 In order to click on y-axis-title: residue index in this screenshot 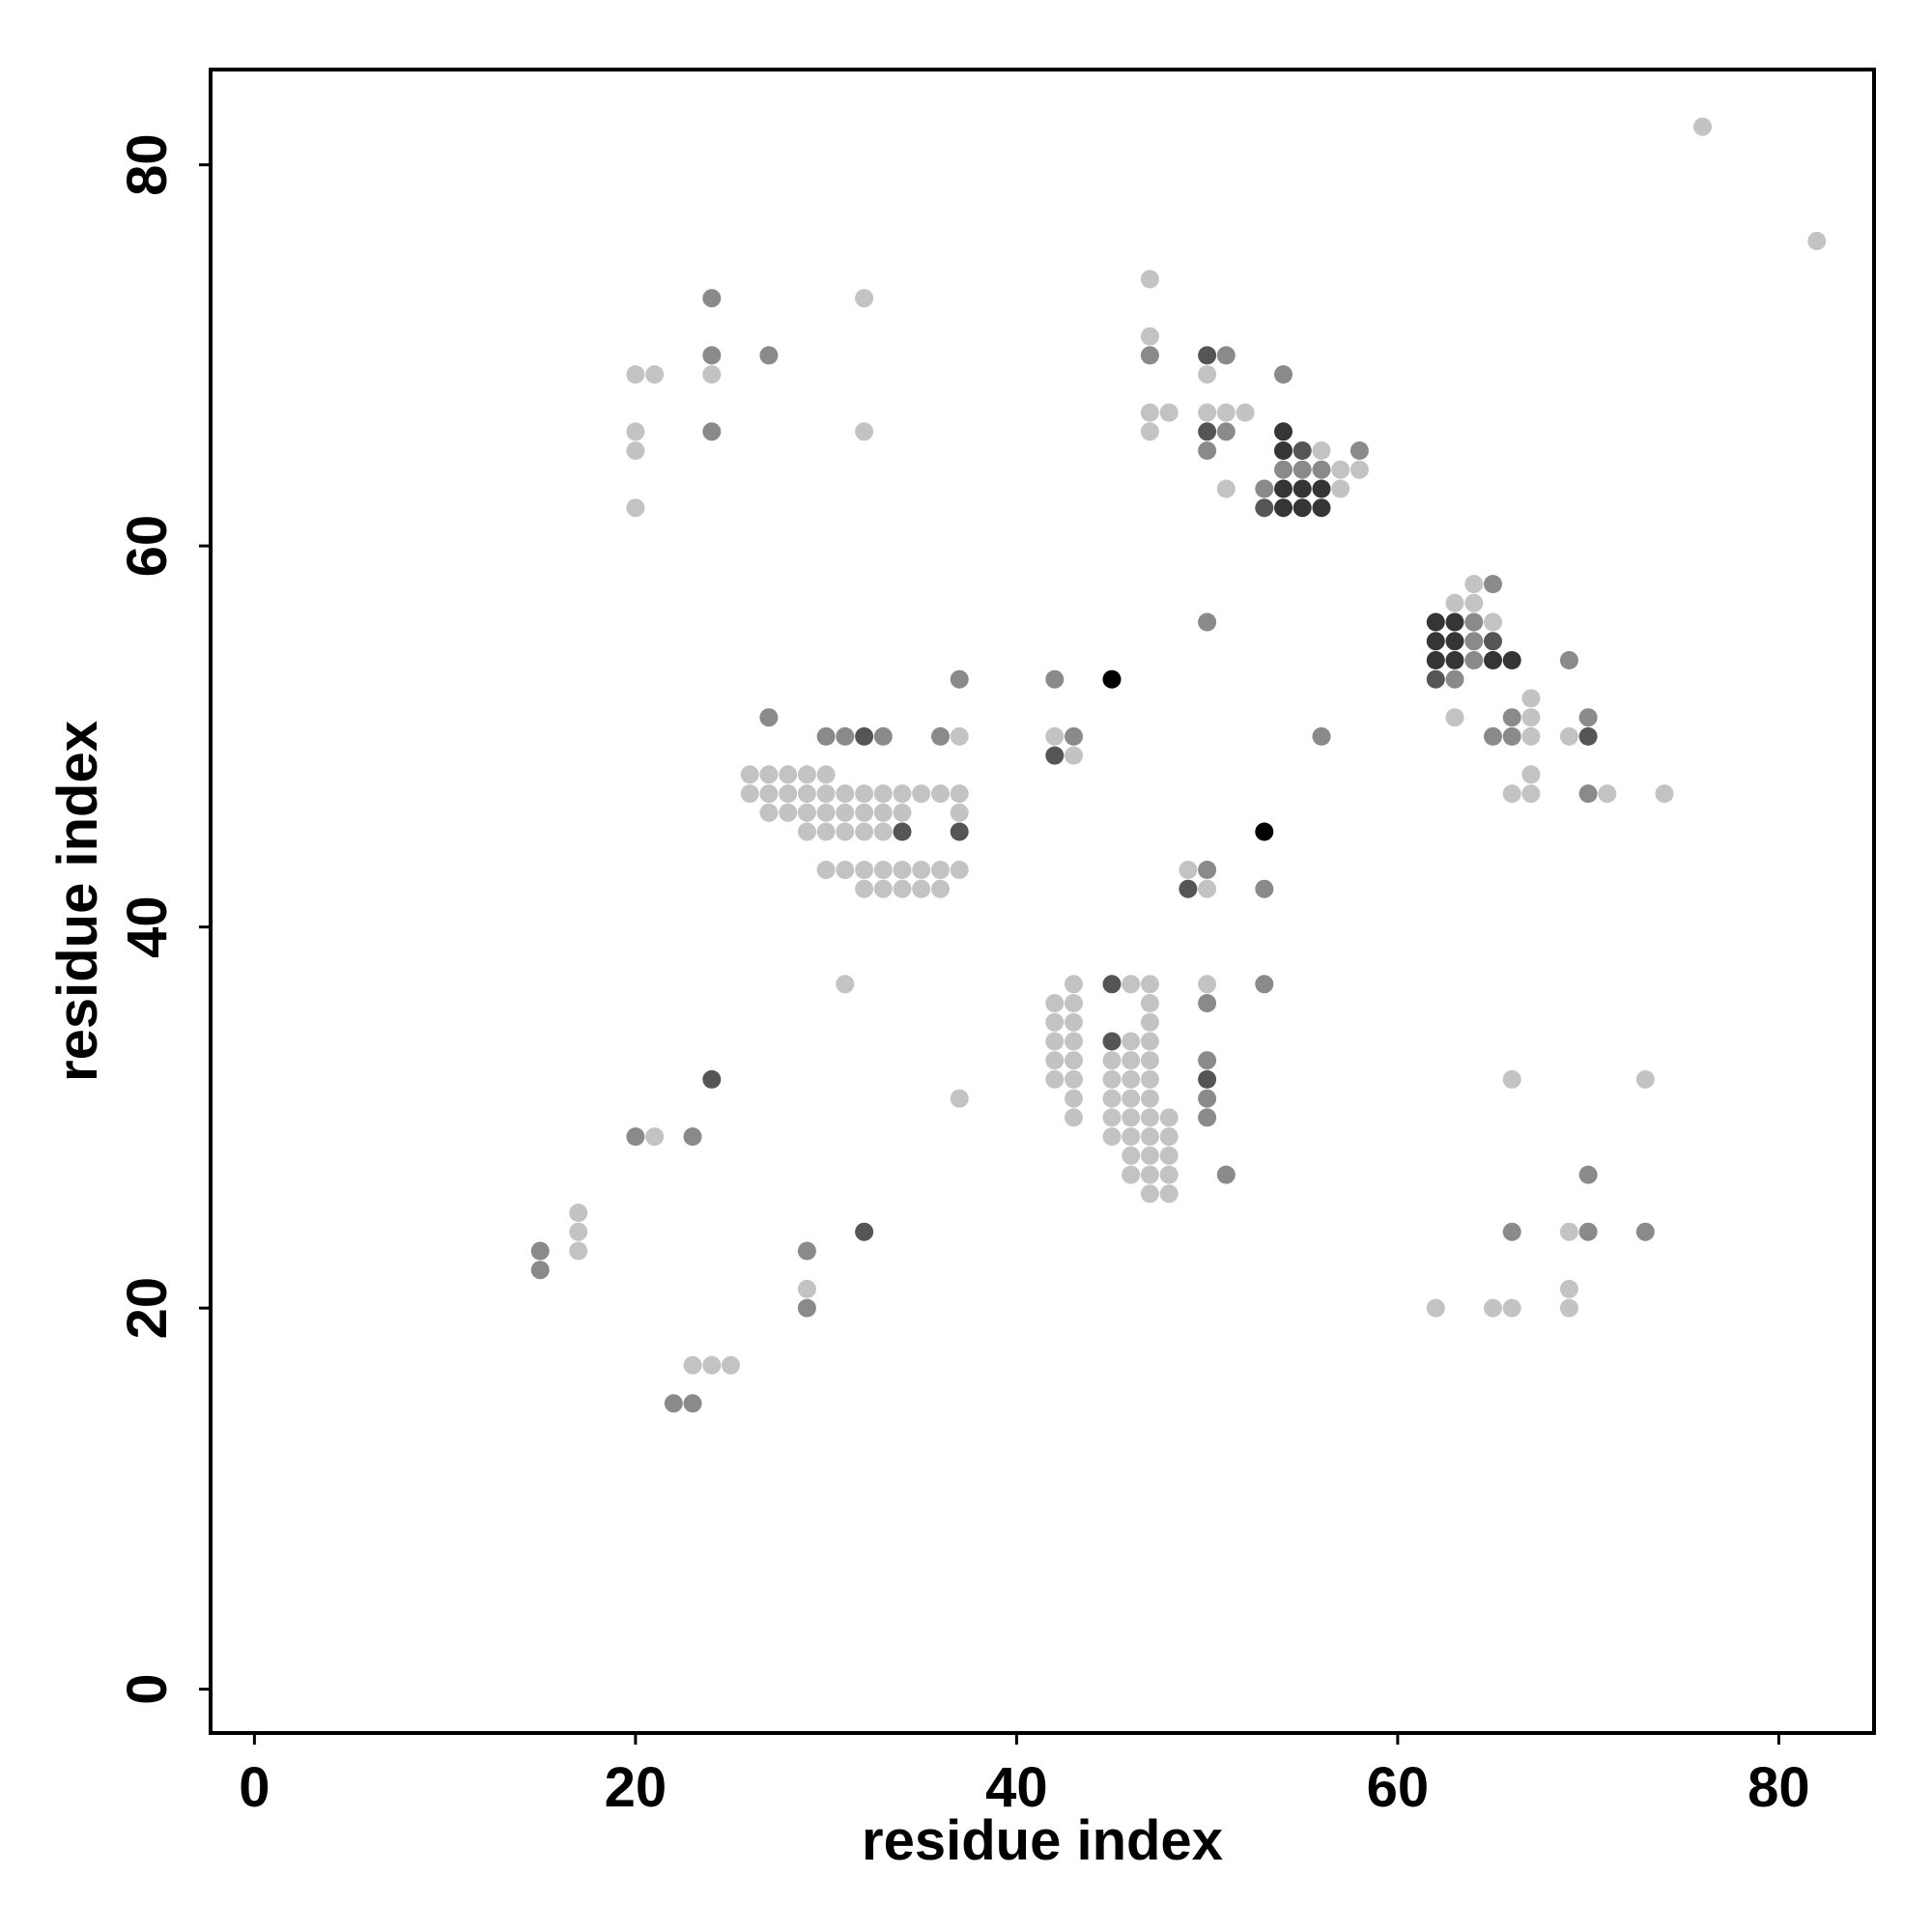, I will do `click(77, 901)`.